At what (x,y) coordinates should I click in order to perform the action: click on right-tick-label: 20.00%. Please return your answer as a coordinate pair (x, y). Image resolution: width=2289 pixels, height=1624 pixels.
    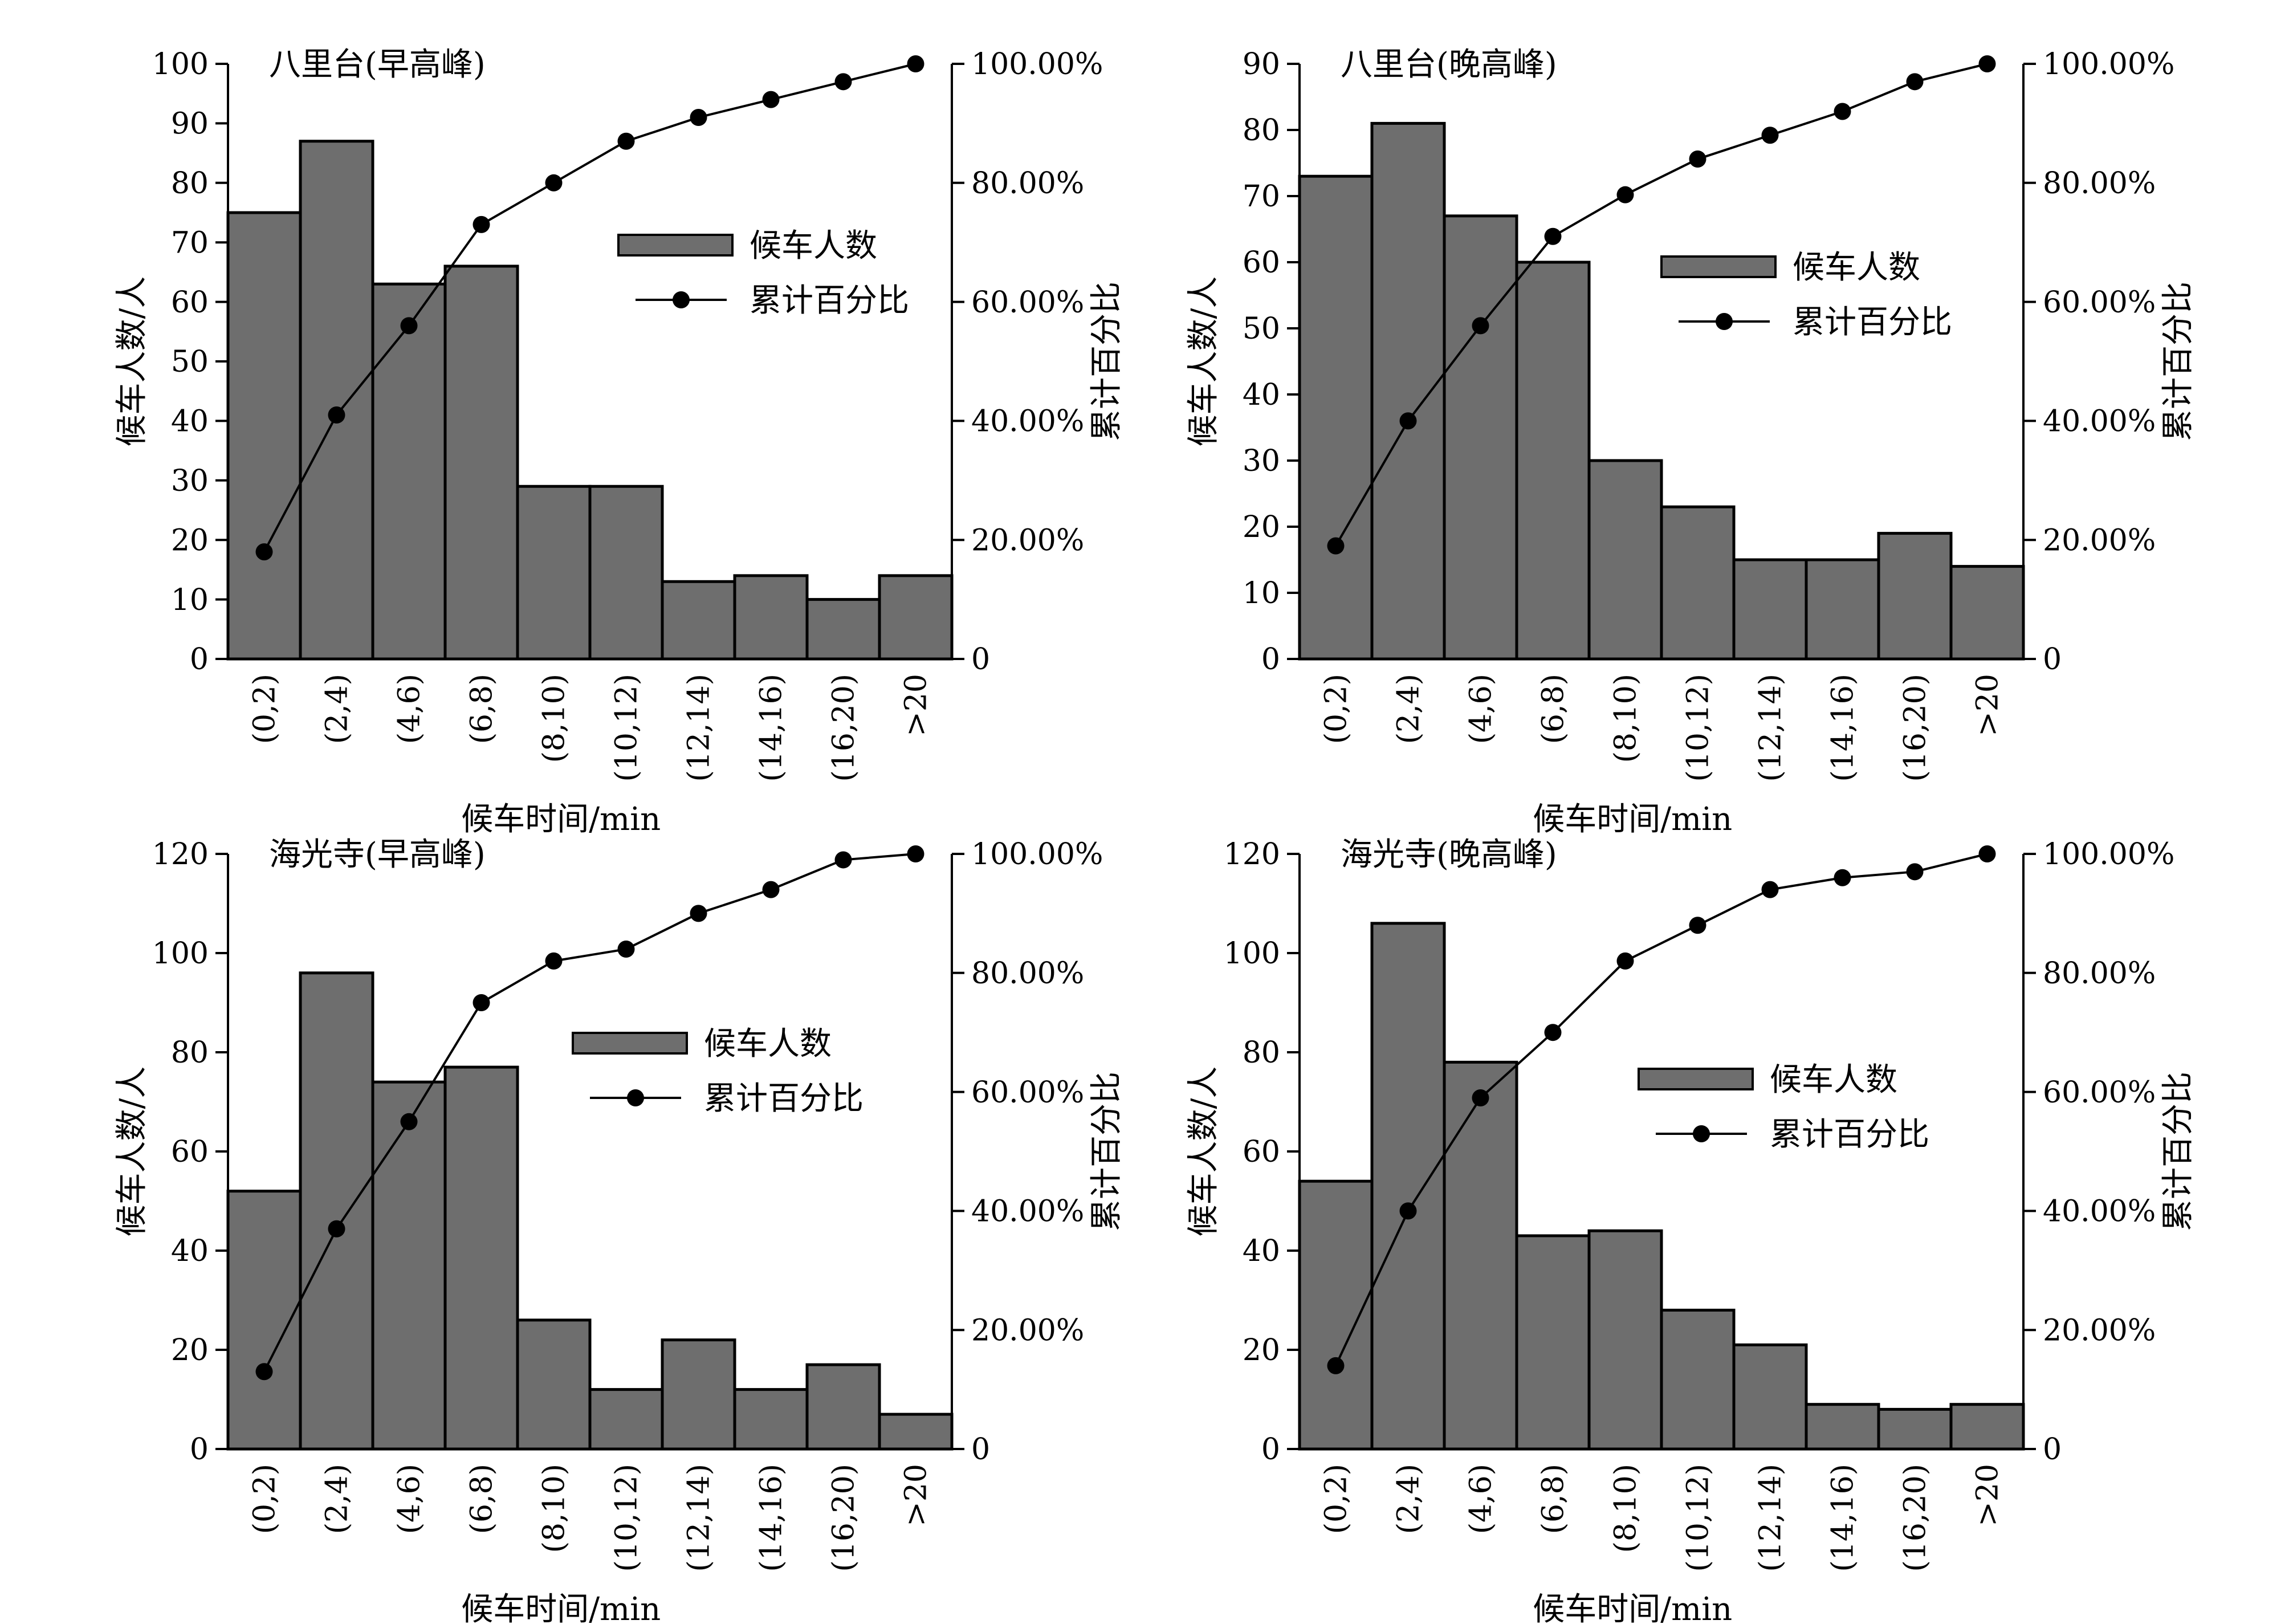
    Looking at the image, I should click on (1027, 1331).